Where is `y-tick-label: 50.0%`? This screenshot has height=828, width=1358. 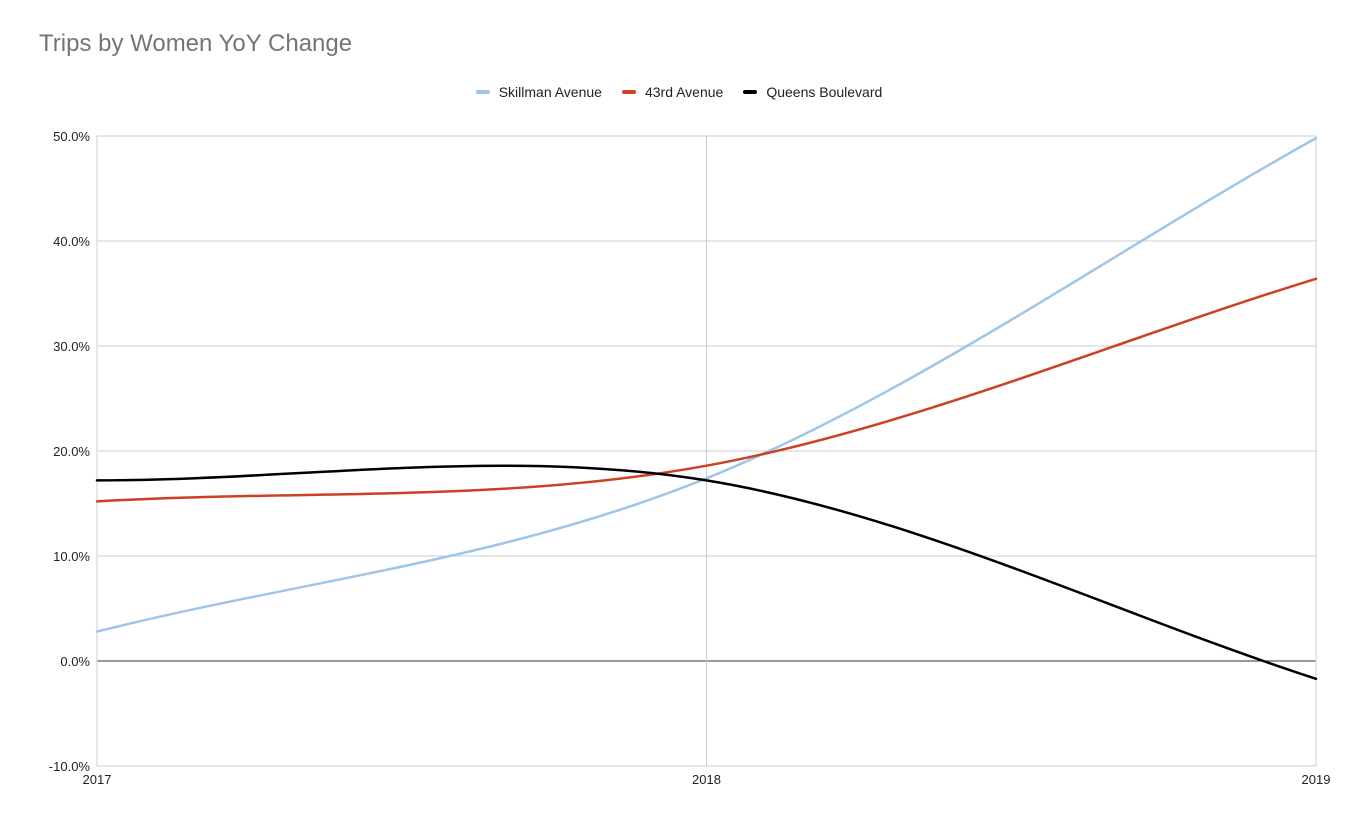 y-tick-label: 50.0% is located at coordinates (71, 136).